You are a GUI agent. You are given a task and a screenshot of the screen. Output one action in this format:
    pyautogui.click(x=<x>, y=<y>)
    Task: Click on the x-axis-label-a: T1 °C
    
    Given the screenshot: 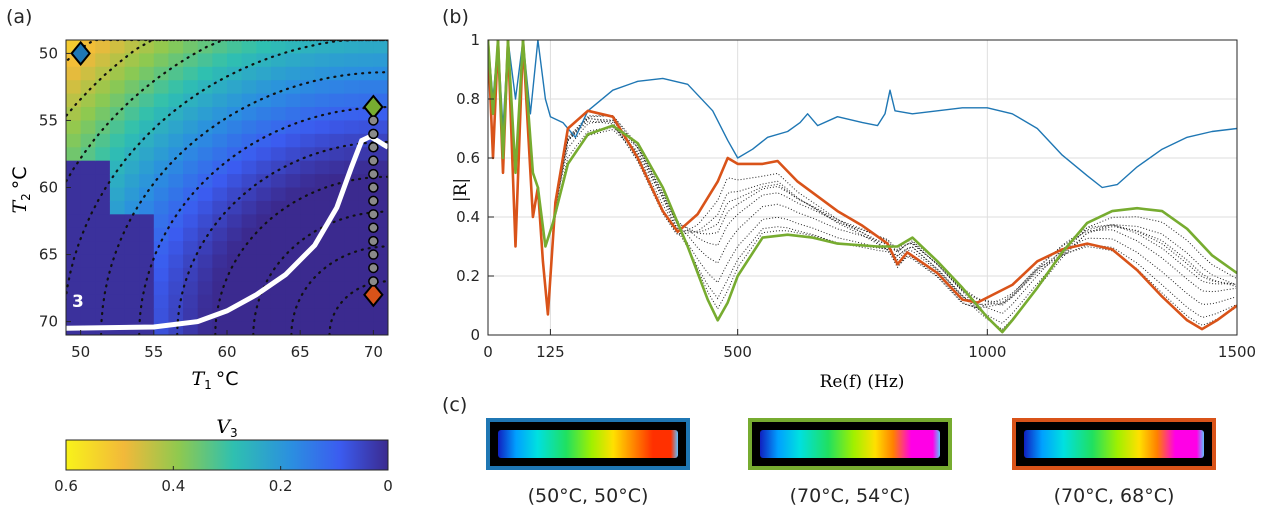 What is the action you would take?
    pyautogui.click(x=214, y=380)
    